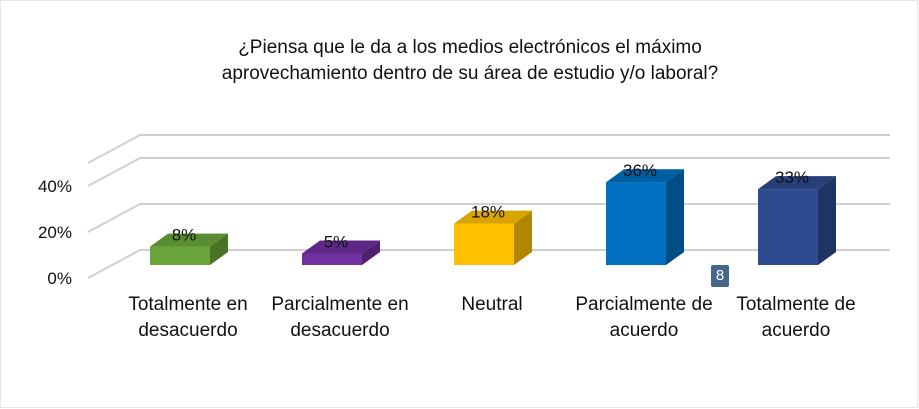  What do you see at coordinates (796, 317) in the screenshot?
I see `x-tick-label: Totalmente de acuerdo` at bounding box center [796, 317].